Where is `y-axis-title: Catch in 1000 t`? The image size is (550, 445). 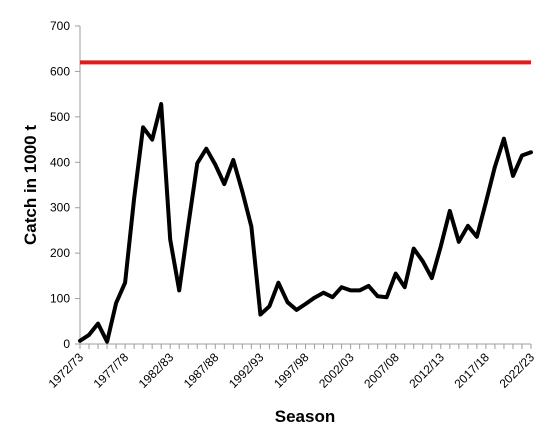
y-axis-title: Catch in 1000 t is located at coordinates (30, 185).